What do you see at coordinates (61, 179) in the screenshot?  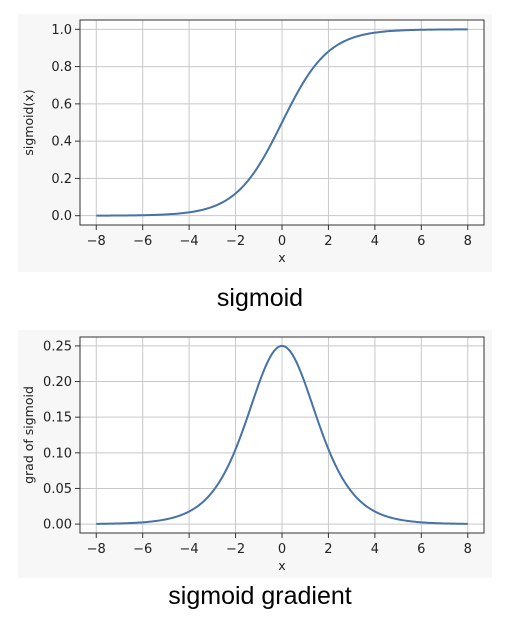 I see `y-tick-label: 0.2` at bounding box center [61, 179].